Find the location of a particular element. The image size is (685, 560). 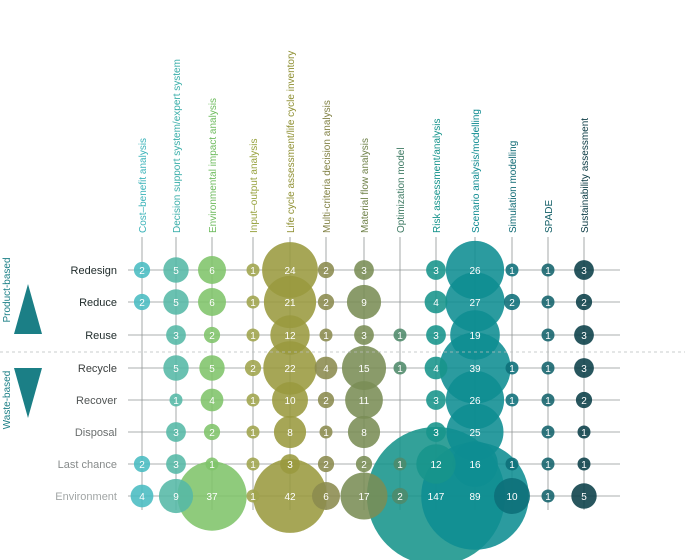

bubble-value-label: 24 is located at coordinates (290, 271).